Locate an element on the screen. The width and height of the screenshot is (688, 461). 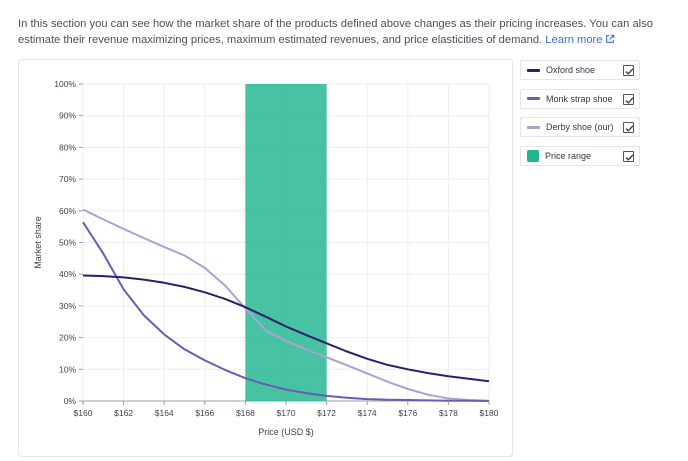
y-tick-label: 70% is located at coordinates (67, 179).